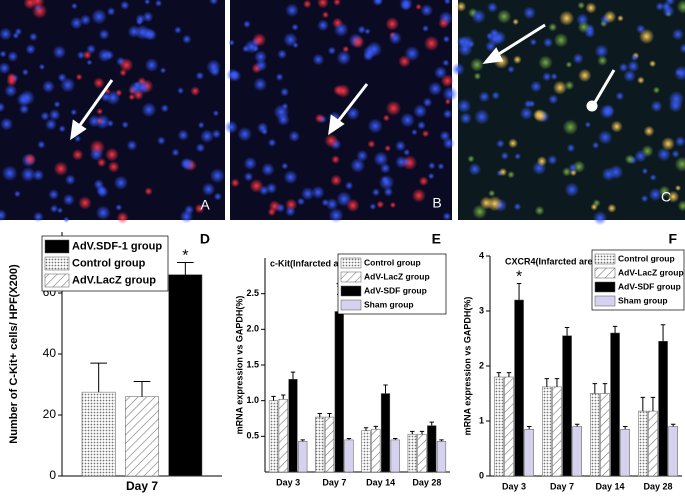 The image size is (685, 496). I want to click on y-tick-label: 1.0, so click(252, 400).